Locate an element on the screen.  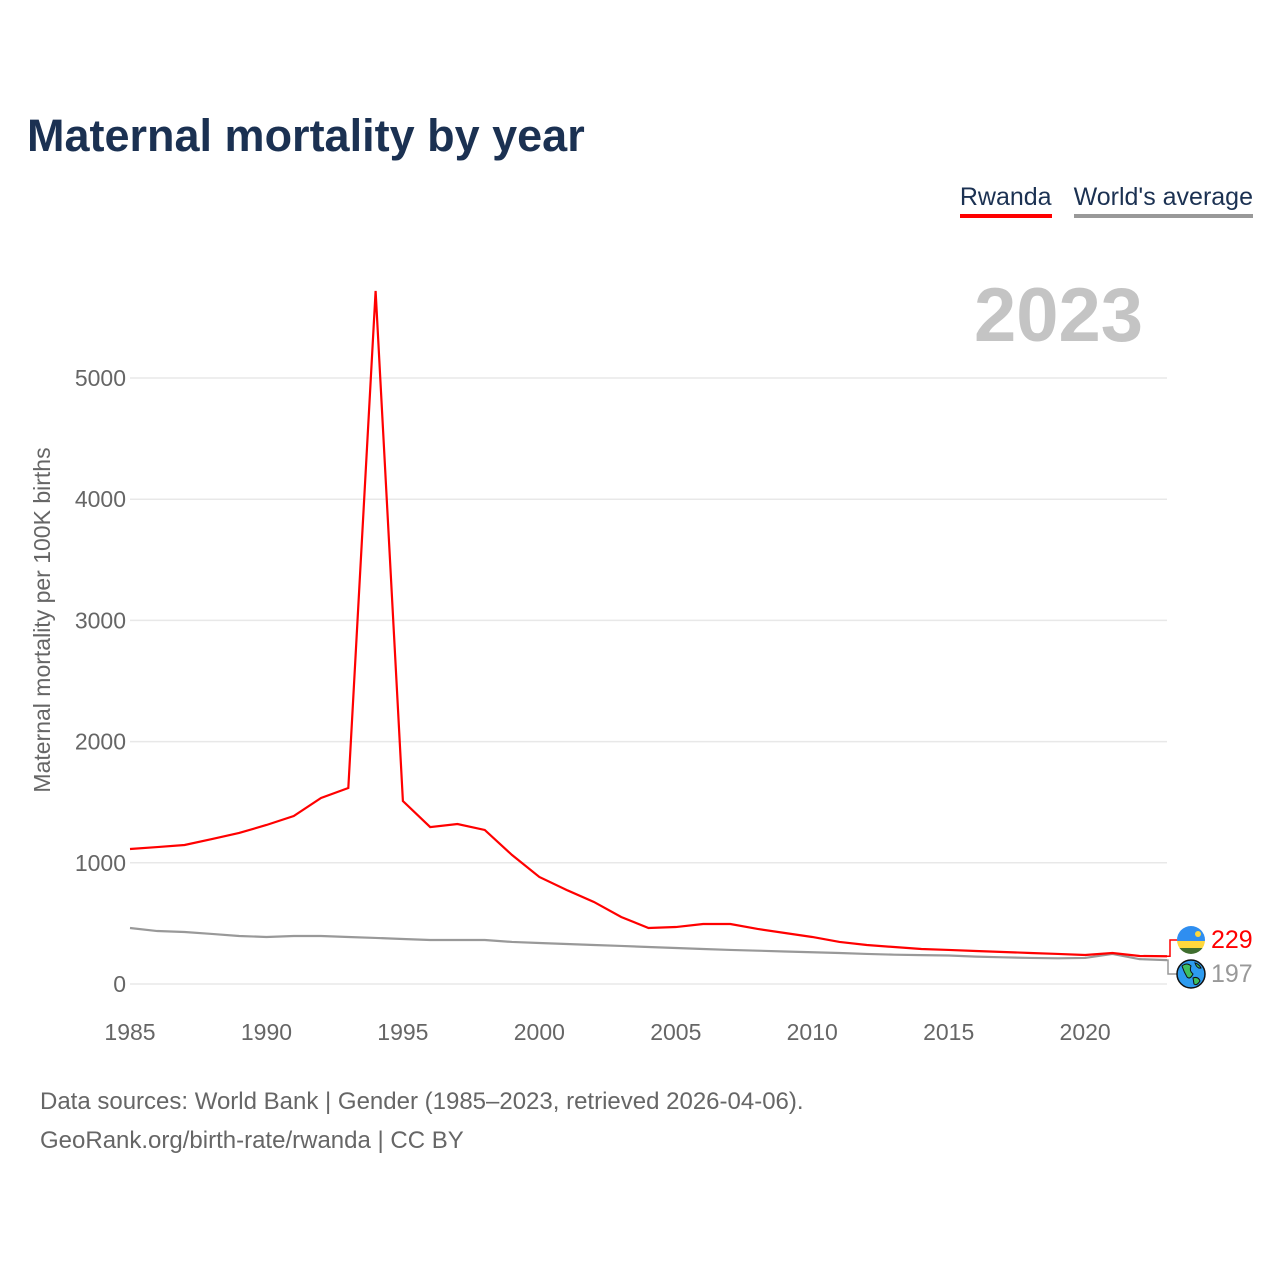
y-tick-label: 4000 is located at coordinates (100, 499).